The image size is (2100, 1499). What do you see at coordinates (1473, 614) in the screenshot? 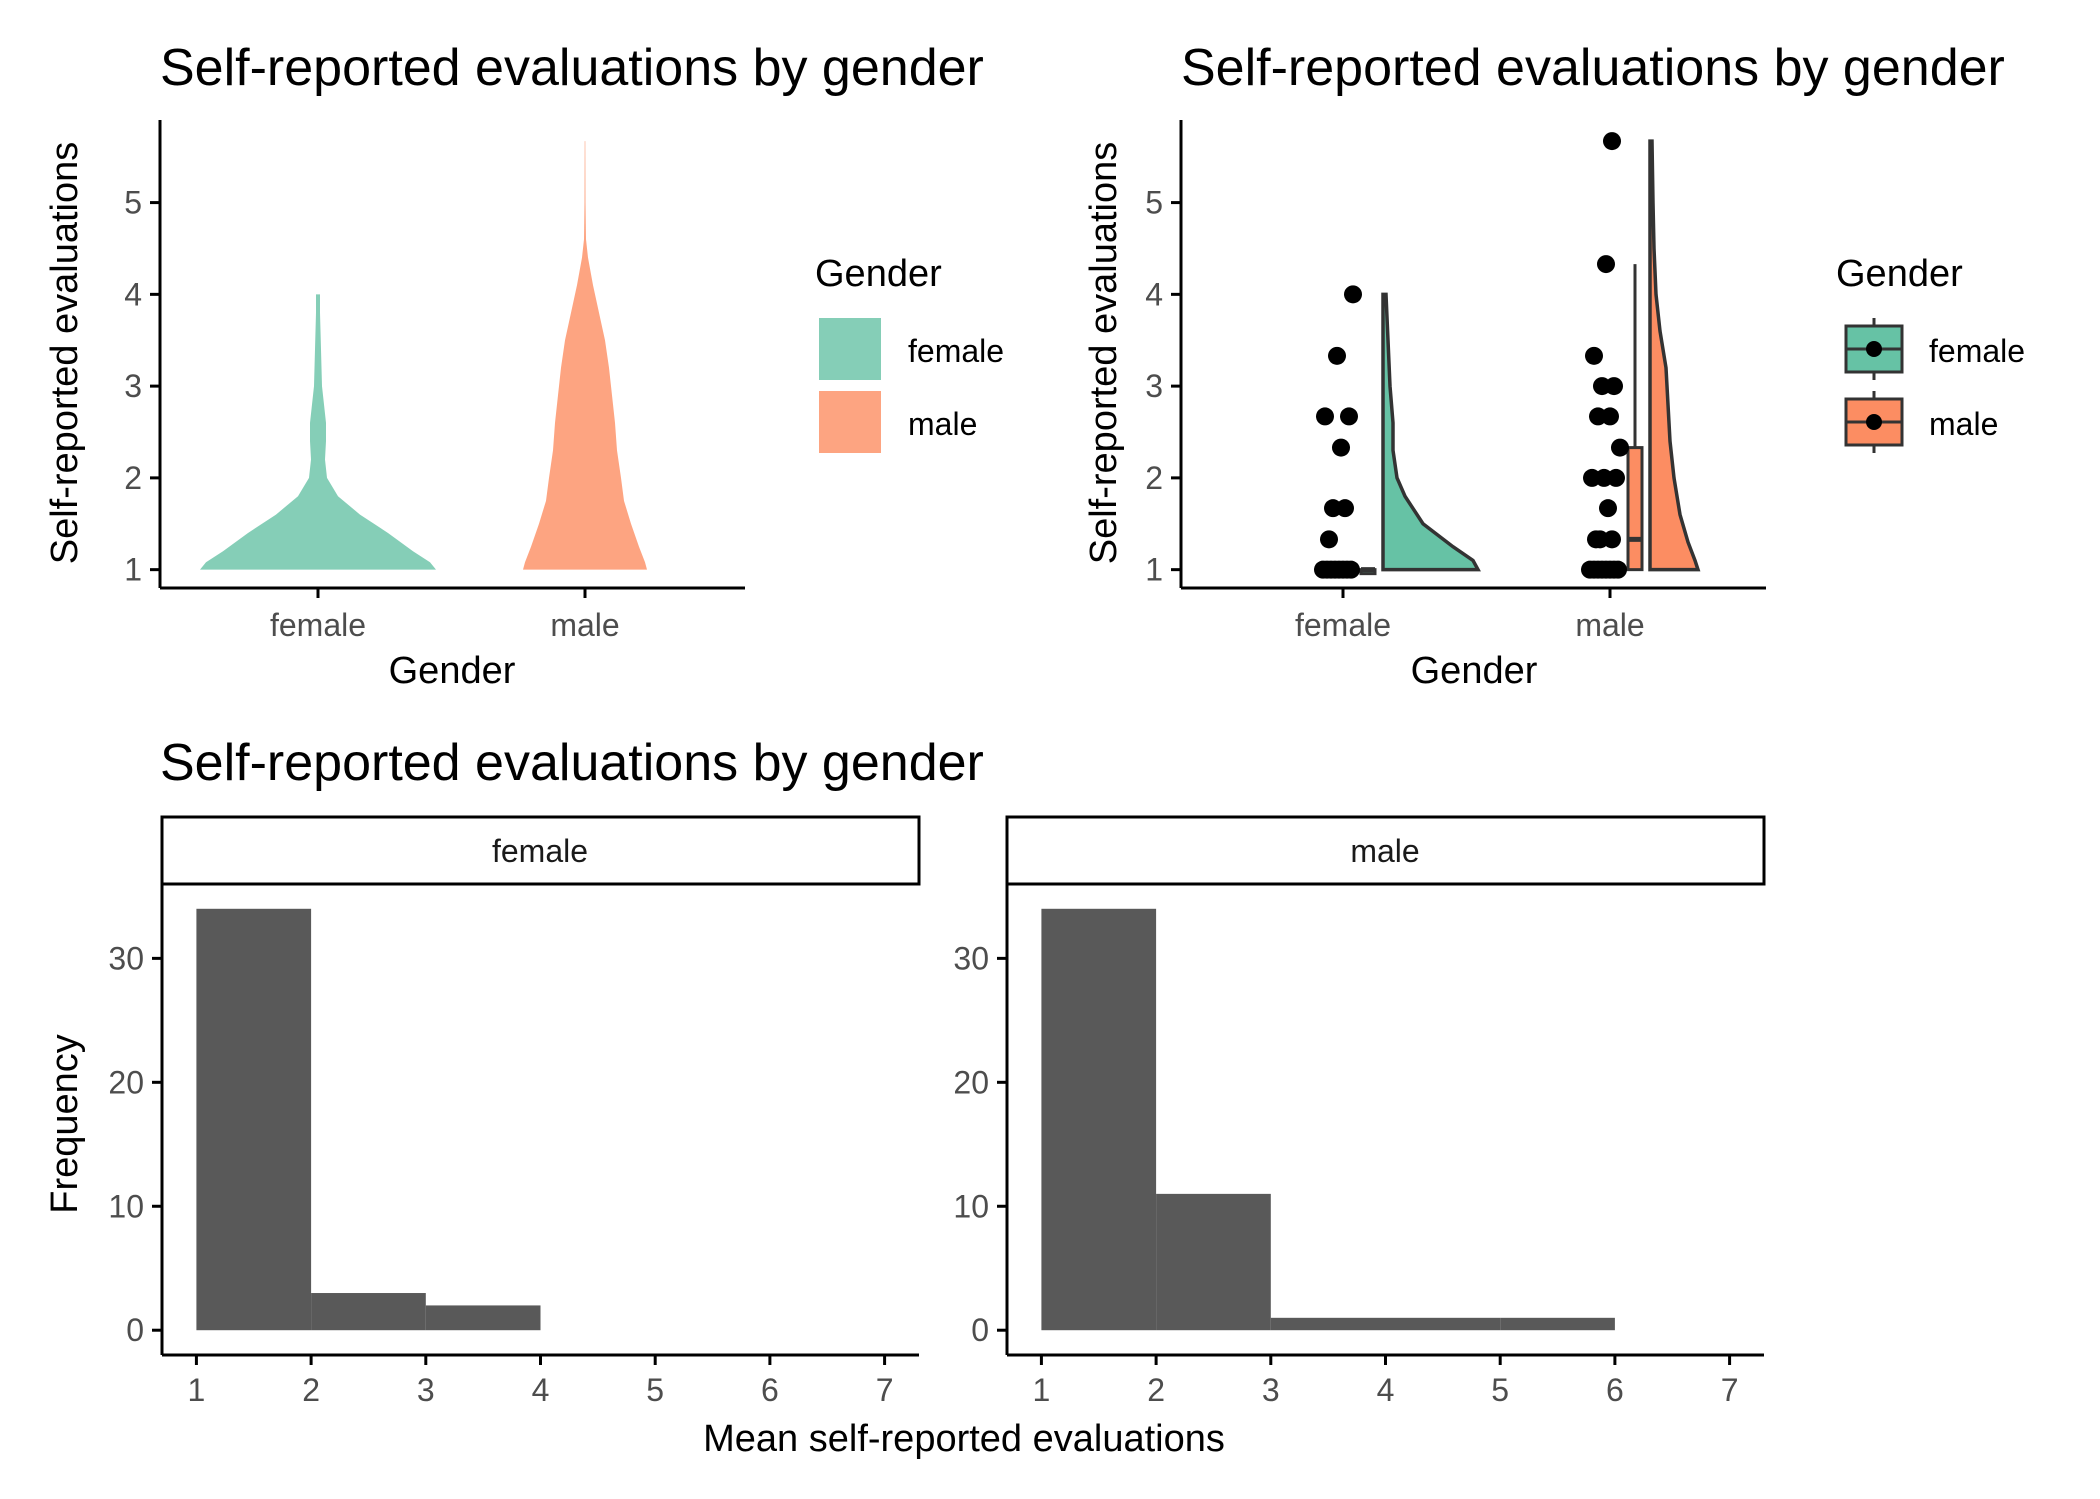
I see `raincloud-xaxis: female male` at bounding box center [1473, 614].